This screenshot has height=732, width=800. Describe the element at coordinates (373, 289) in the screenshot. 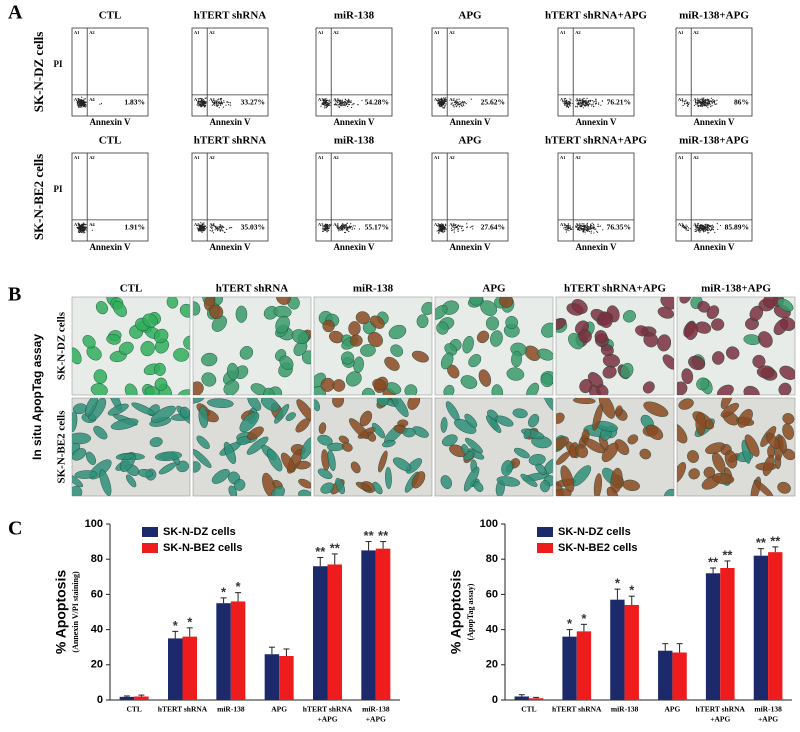

I see `column-label: miR-138` at that location.